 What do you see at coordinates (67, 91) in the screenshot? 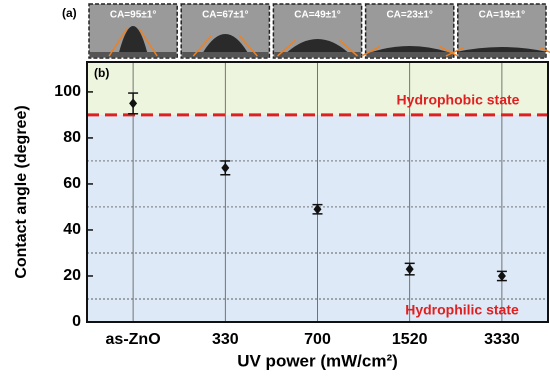
I see `y-tick-label: 100` at bounding box center [67, 91].